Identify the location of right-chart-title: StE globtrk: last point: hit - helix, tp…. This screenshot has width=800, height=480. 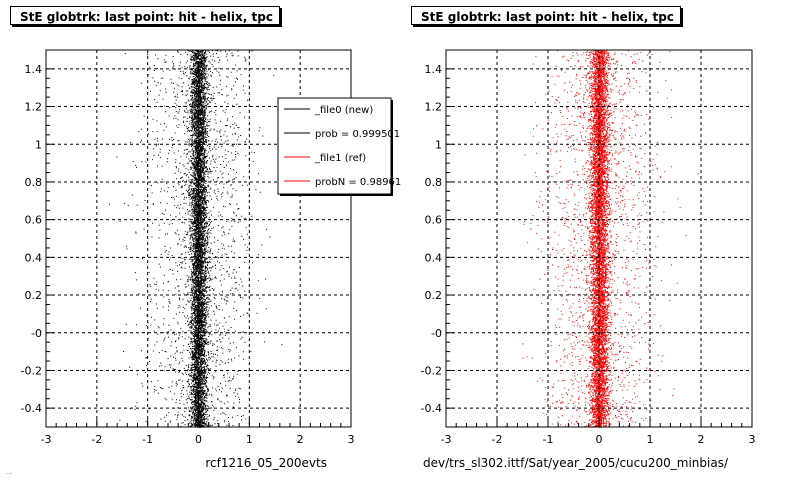
(546, 15).